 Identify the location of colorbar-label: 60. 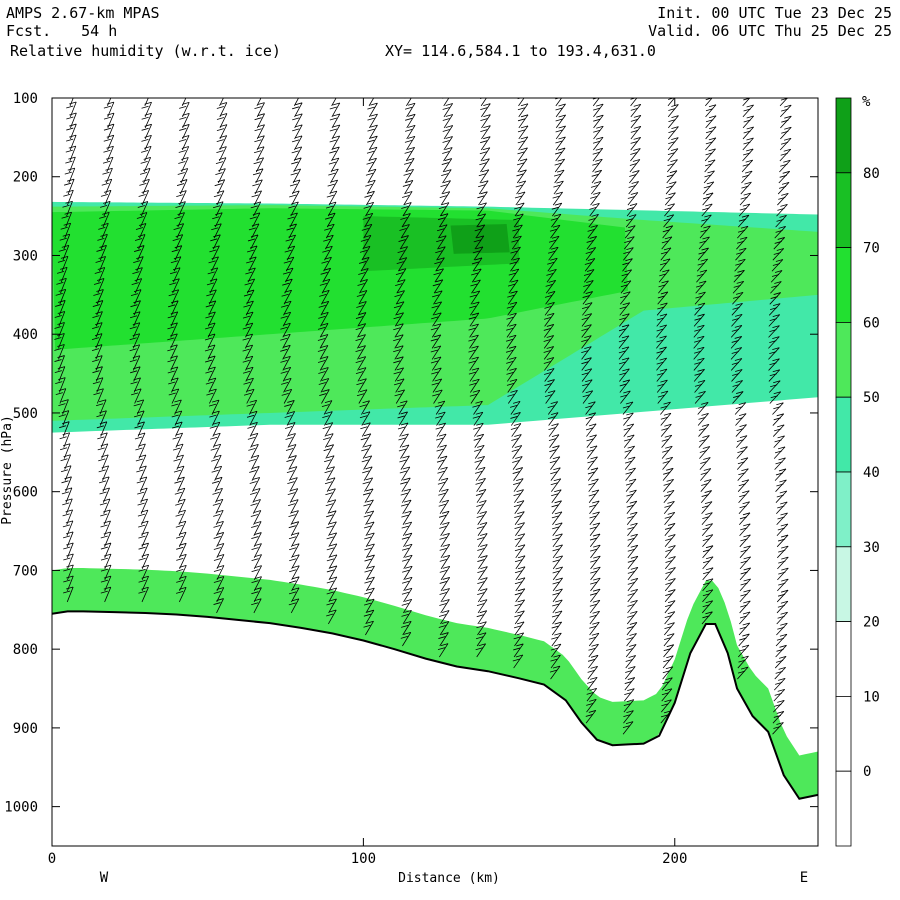
(871, 323).